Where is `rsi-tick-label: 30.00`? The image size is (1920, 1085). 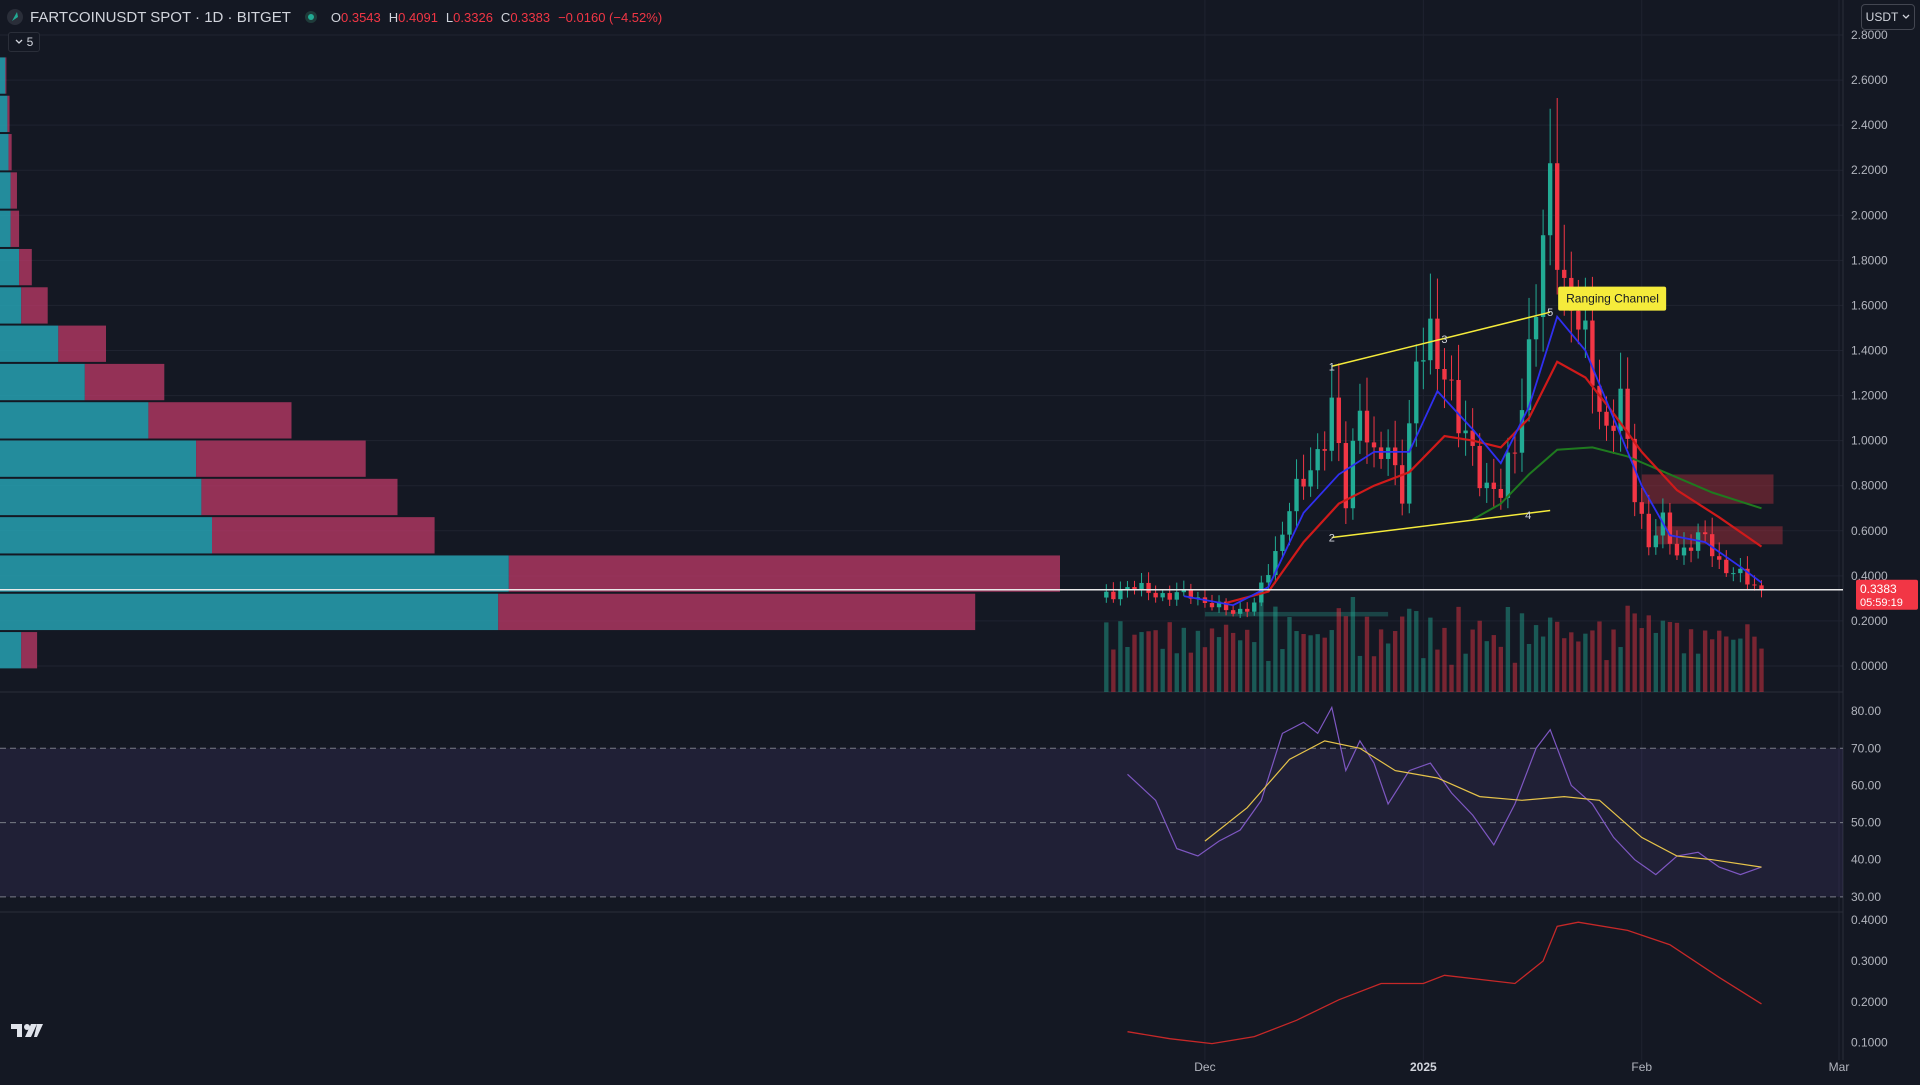 rsi-tick-label: 30.00 is located at coordinates (1866, 897).